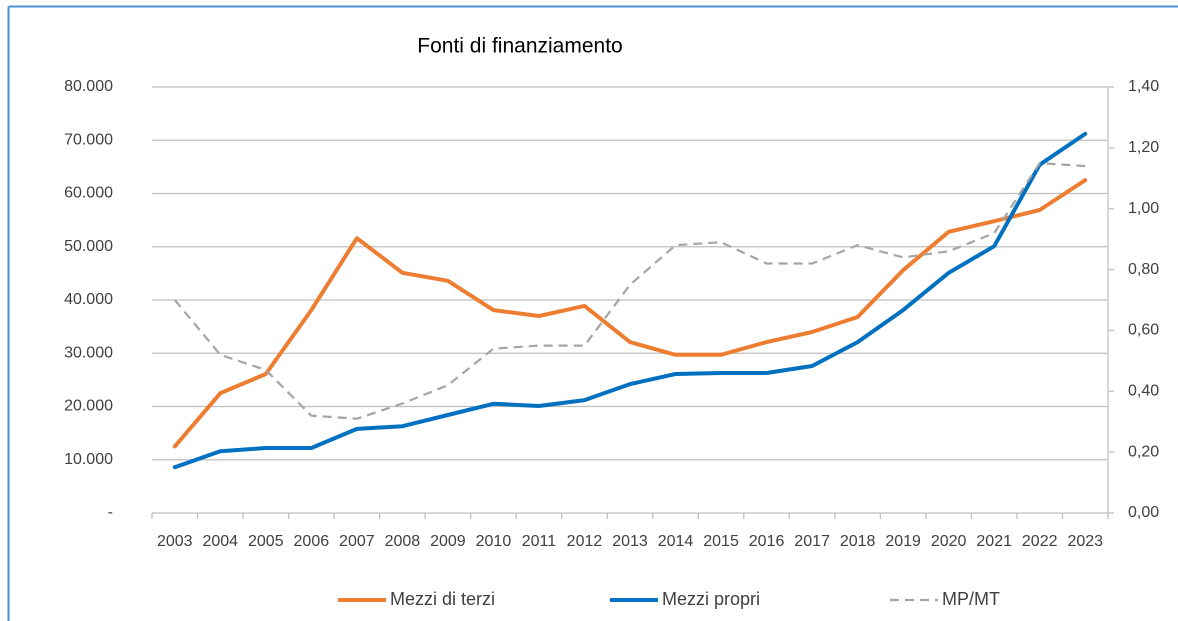  What do you see at coordinates (266, 541) in the screenshot?
I see `x-tick-label: 2005` at bounding box center [266, 541].